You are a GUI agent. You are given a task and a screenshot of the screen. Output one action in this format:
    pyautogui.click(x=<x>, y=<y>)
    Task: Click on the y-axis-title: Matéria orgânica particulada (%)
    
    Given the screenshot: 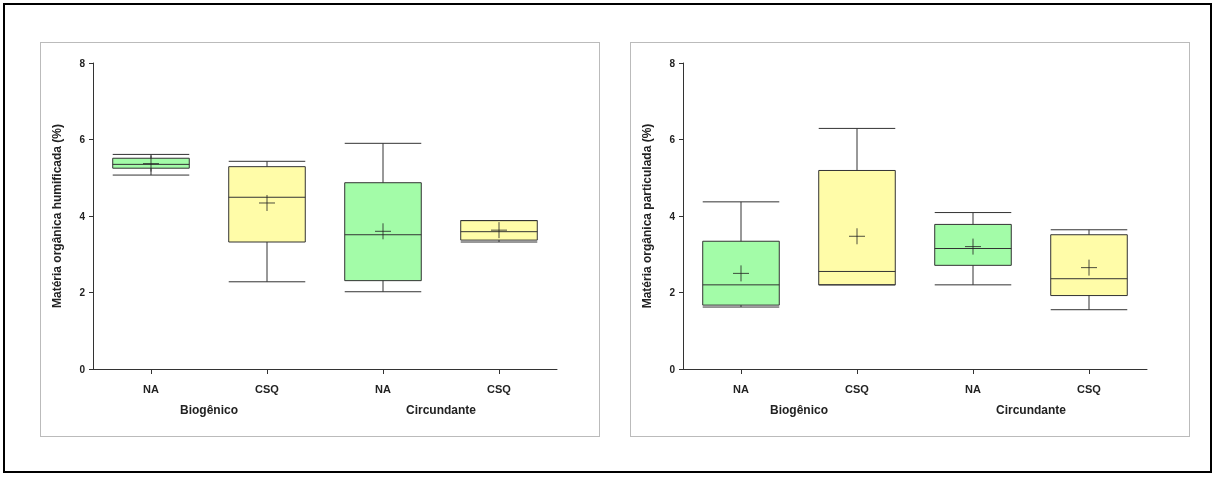 What is the action you would take?
    pyautogui.click(x=647, y=216)
    